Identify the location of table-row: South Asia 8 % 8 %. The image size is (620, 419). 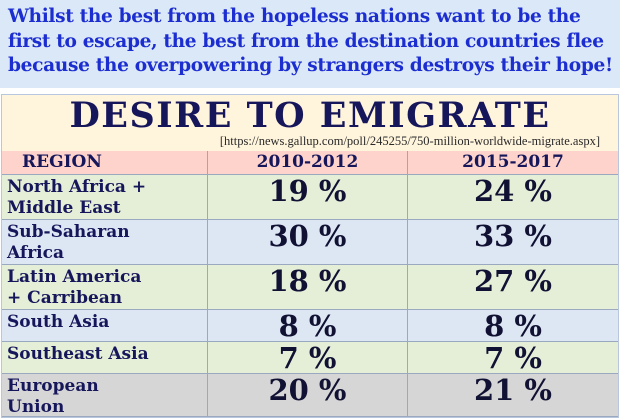
(310, 326).